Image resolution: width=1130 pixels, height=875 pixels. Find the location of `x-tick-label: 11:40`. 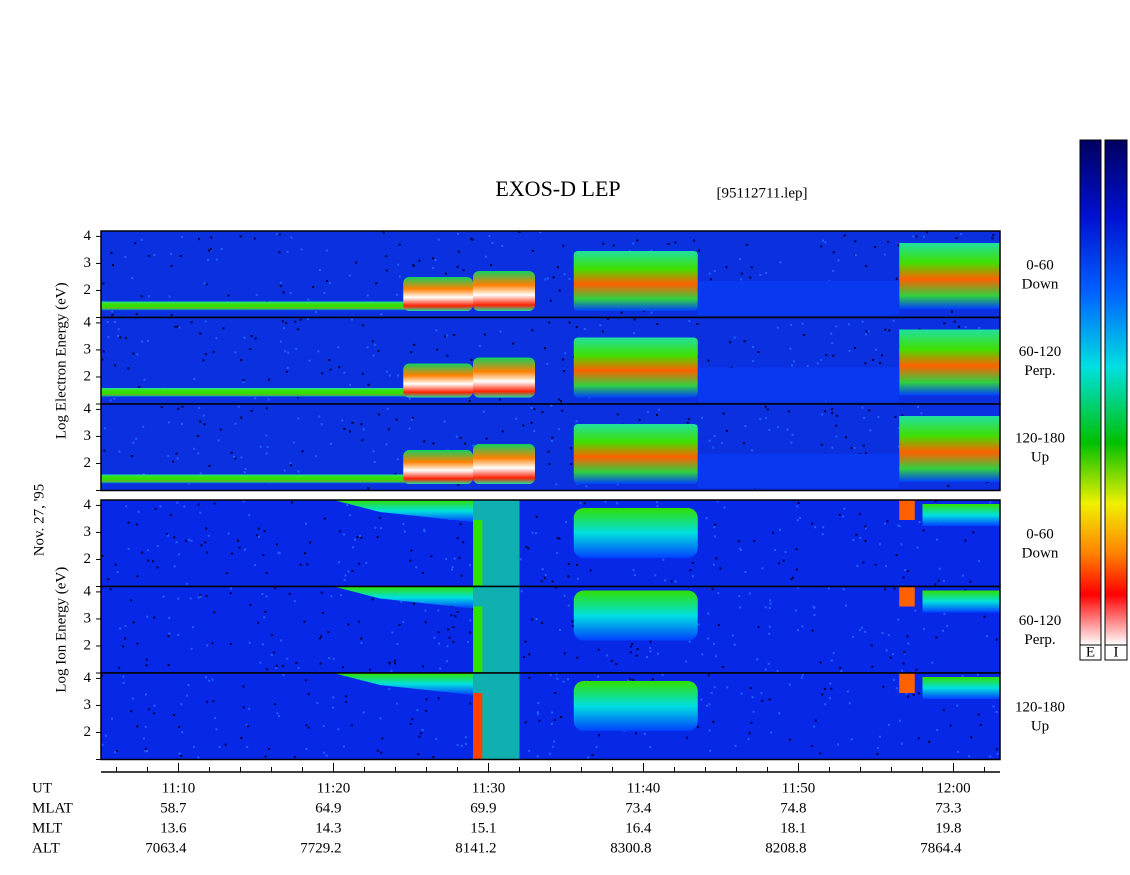

x-tick-label: 11:40 is located at coordinates (644, 788).